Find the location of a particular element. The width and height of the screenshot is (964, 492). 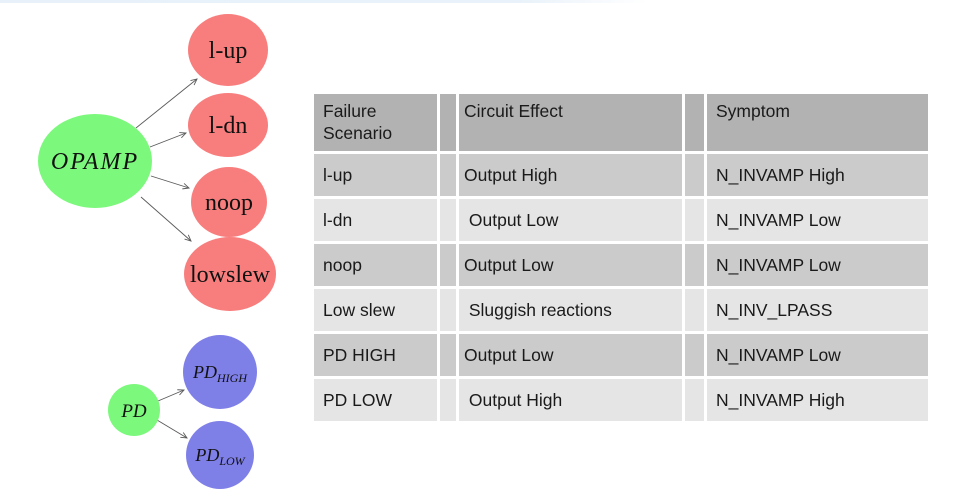

node-lup: l-up is located at coordinates (228, 50).